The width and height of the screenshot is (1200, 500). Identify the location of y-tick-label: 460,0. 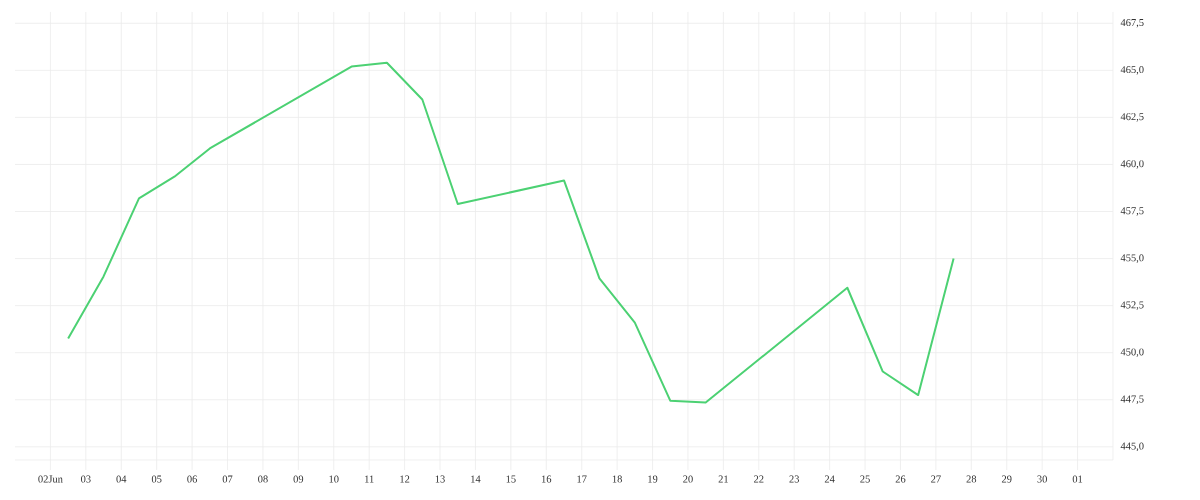
(1132, 164).